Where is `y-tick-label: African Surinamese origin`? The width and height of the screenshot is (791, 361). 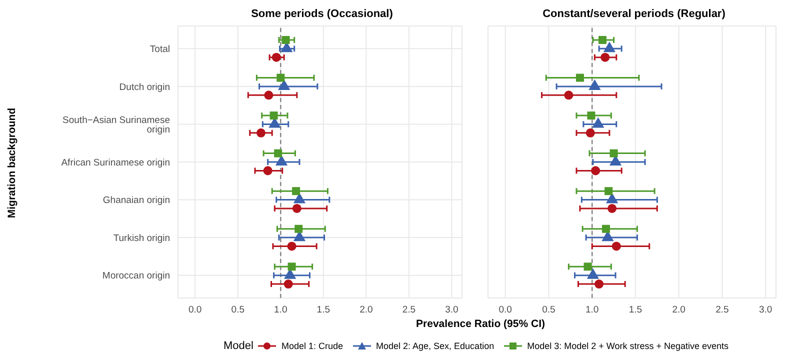
y-tick-label: African Surinamese origin is located at coordinates (115, 162).